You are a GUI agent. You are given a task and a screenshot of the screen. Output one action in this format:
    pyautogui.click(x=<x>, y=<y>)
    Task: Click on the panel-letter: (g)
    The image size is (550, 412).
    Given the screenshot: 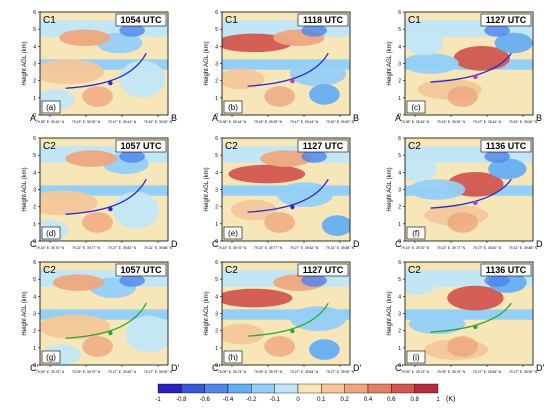 What is the action you would take?
    pyautogui.click(x=51, y=357)
    